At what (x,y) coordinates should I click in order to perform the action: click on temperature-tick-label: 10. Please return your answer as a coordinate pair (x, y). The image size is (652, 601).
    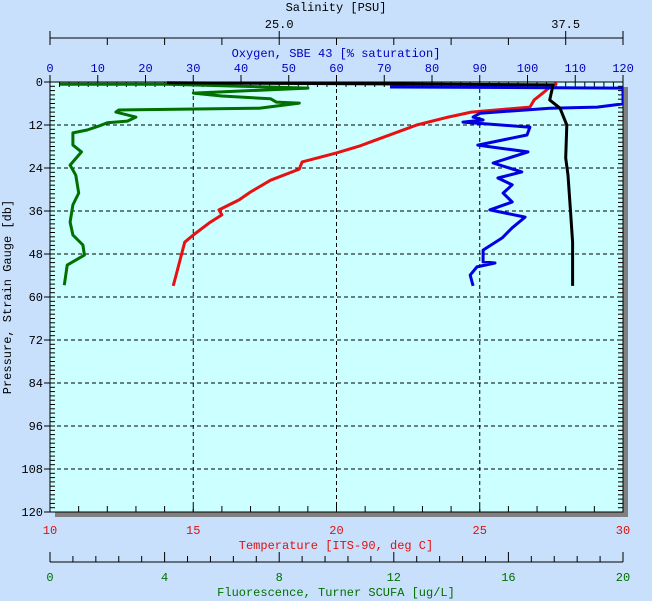
    Looking at the image, I should click on (50, 531).